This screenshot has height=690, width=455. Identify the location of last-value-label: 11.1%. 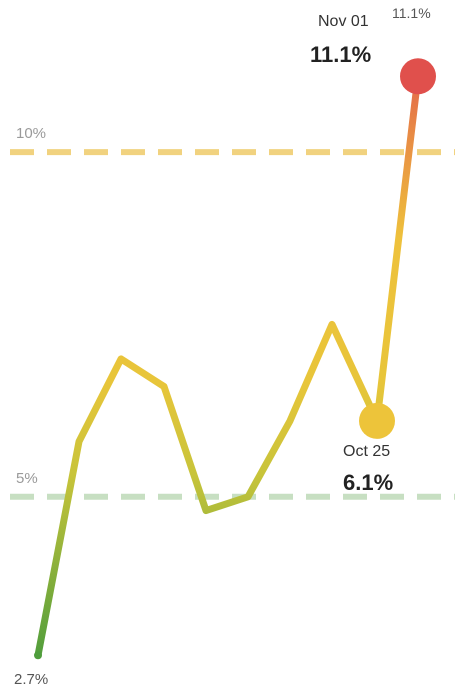
(340, 54).